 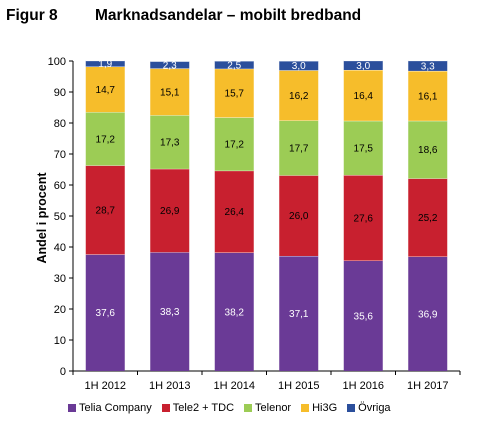 I want to click on legend-label: Hi3G, so click(x=325, y=408).